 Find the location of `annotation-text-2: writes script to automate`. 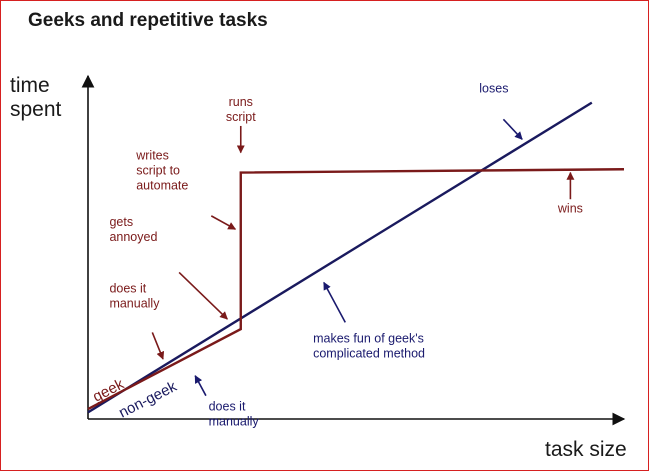

annotation-text-2: writes script to automate is located at coordinates (161, 170).